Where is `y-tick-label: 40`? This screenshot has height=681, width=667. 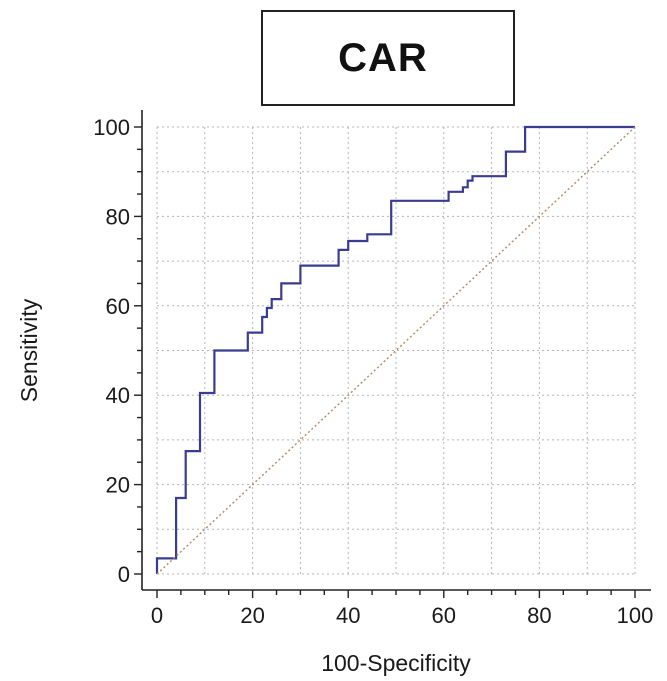
y-tick-label: 40 is located at coordinates (118, 395).